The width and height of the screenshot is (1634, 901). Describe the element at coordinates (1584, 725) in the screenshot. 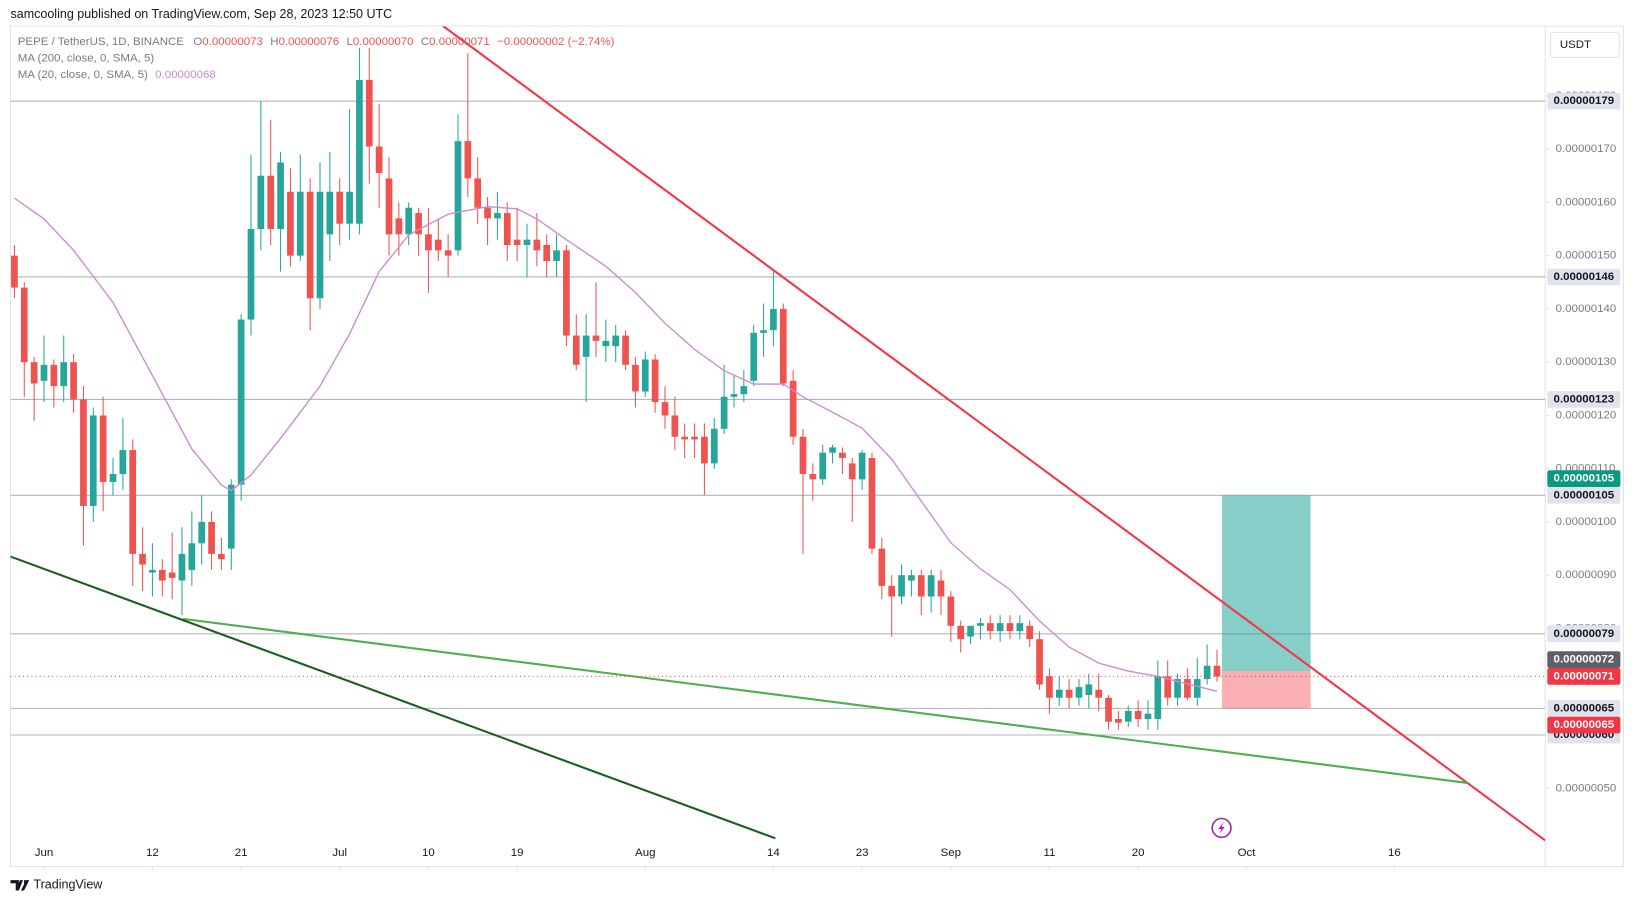

I see `stop-label: 0.00000065` at that location.